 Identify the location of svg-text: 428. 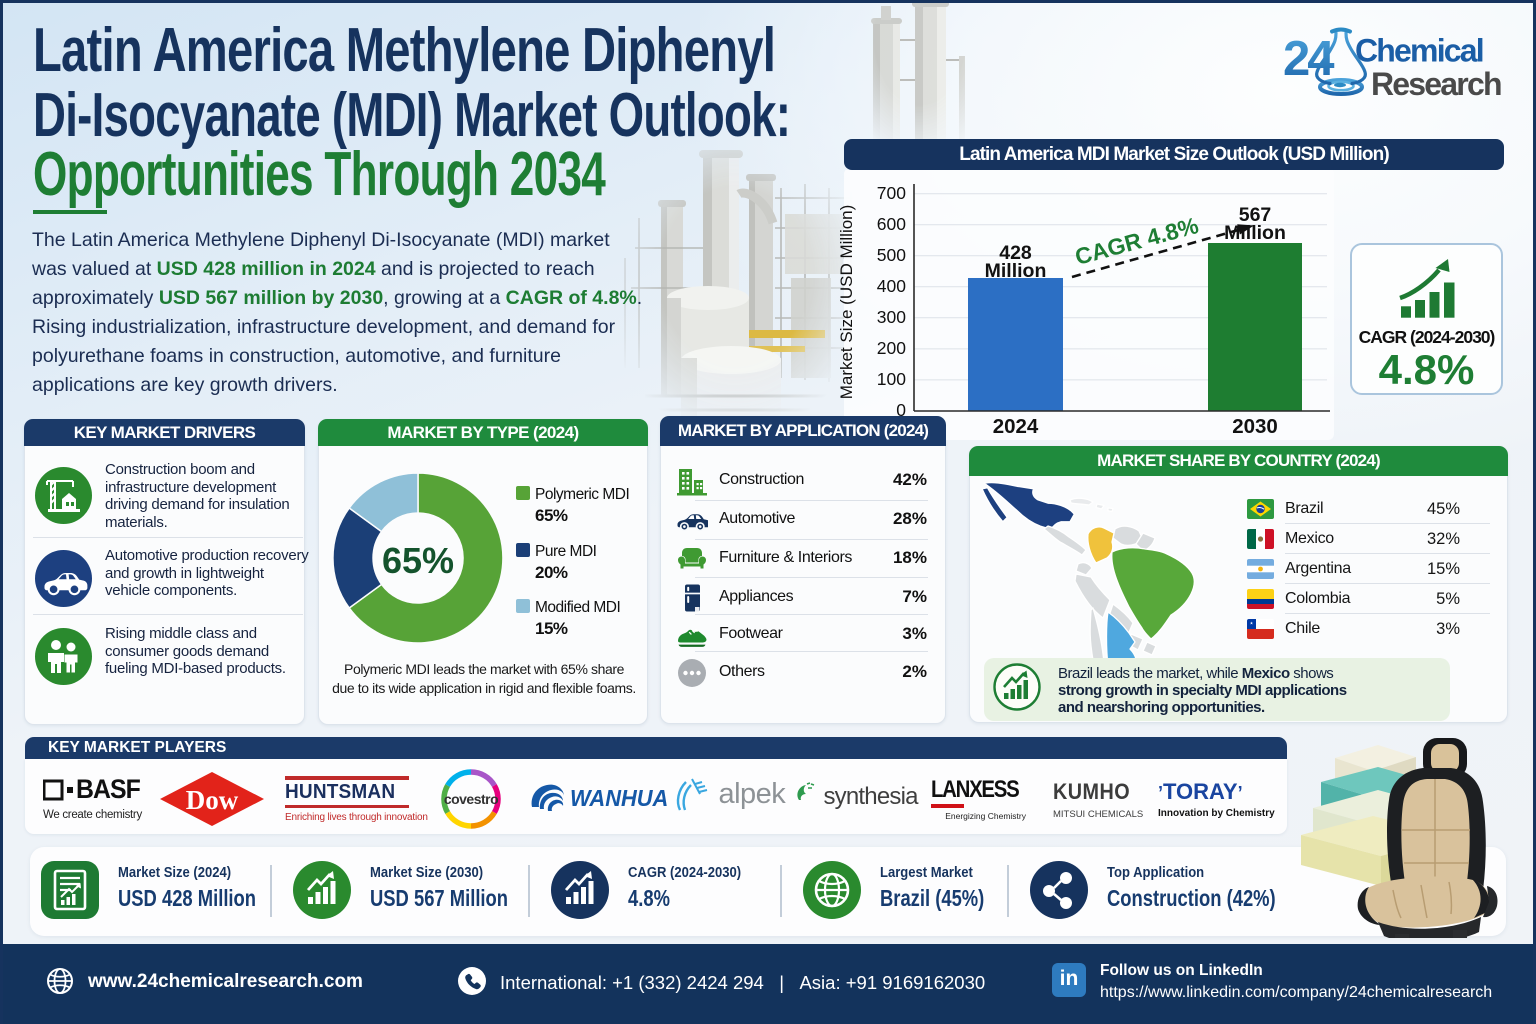
(1015, 253).